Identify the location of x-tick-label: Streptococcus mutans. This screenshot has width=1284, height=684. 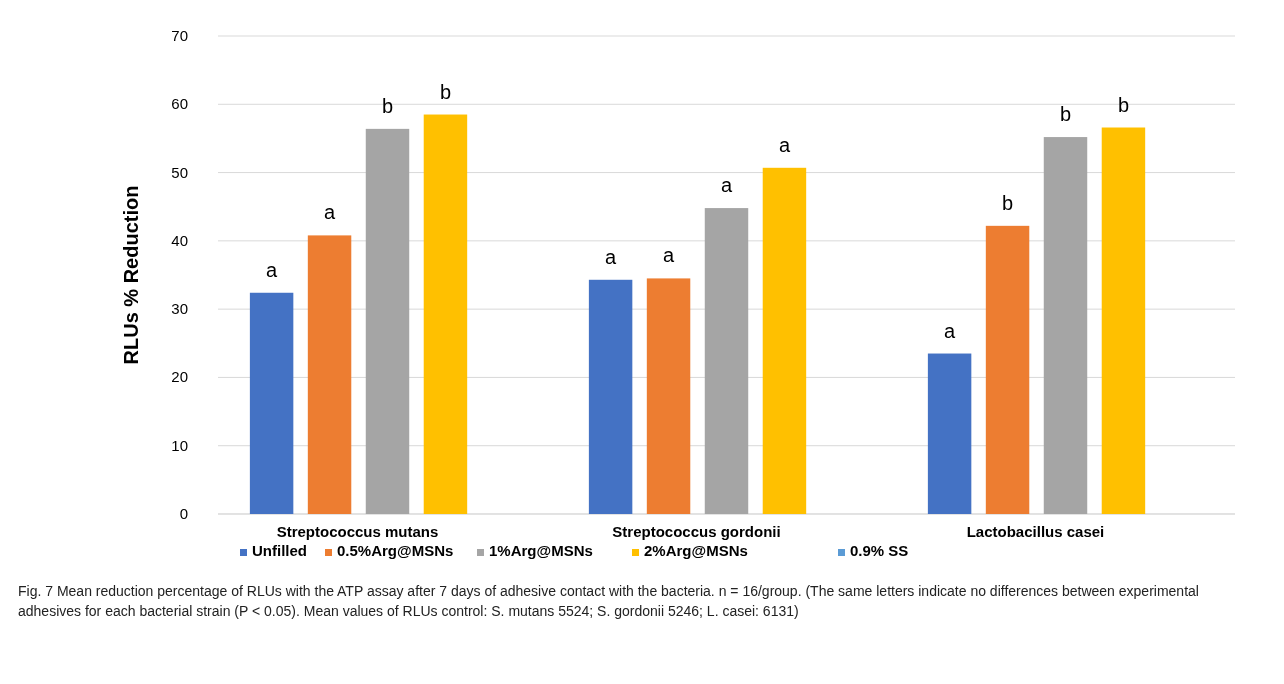
(357, 531).